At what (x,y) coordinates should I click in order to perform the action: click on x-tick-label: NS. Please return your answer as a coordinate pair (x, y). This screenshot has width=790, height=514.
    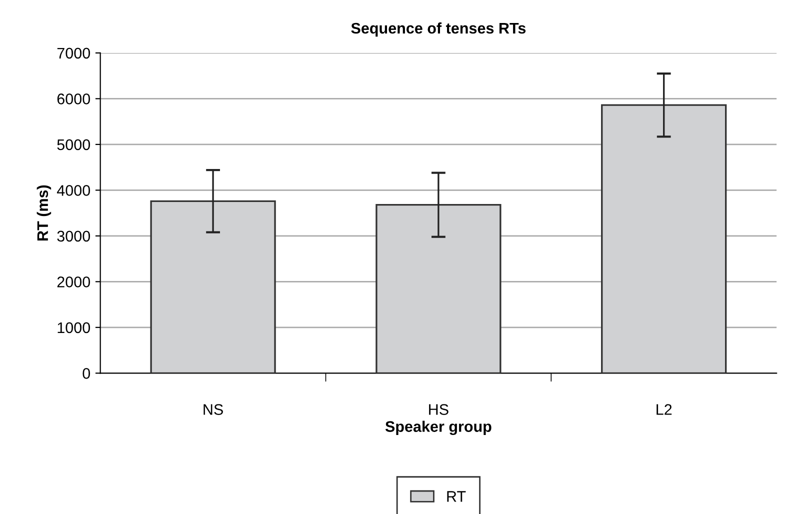
    Looking at the image, I should click on (213, 409).